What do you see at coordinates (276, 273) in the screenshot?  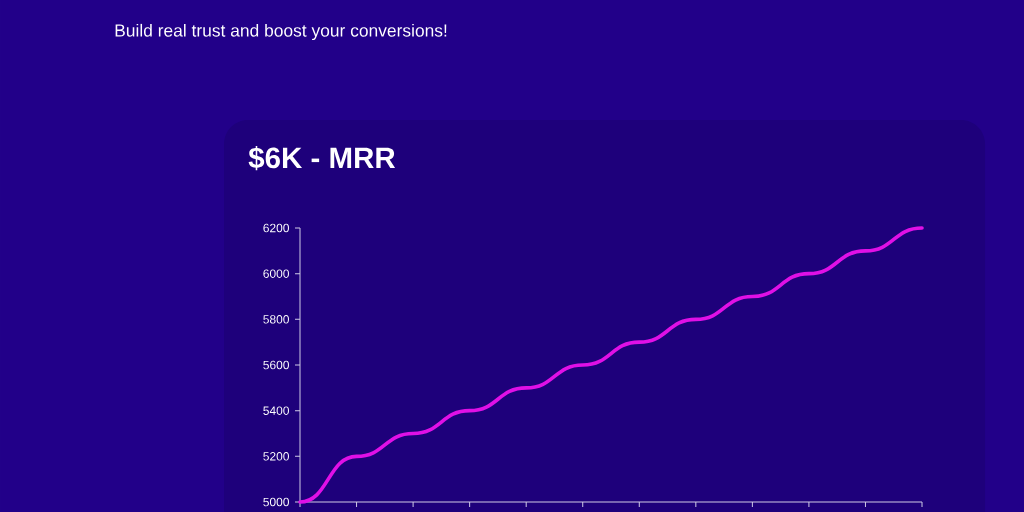 I see `y-tick-label: 6000` at bounding box center [276, 273].